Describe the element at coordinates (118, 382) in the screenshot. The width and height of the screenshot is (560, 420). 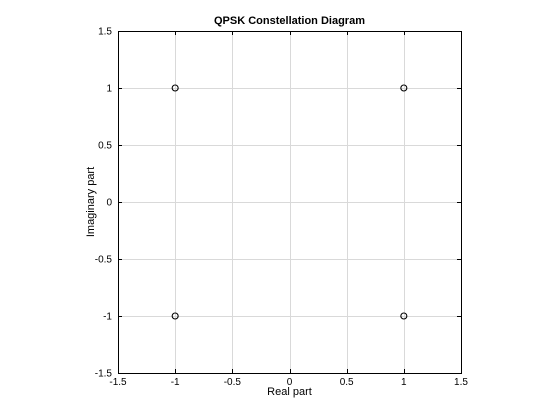
I see `x-tick-label: -1.5` at that location.